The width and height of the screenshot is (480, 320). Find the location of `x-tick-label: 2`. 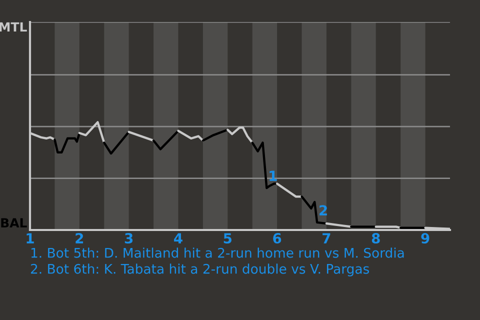

x-tick-label: 2 is located at coordinates (80, 238).